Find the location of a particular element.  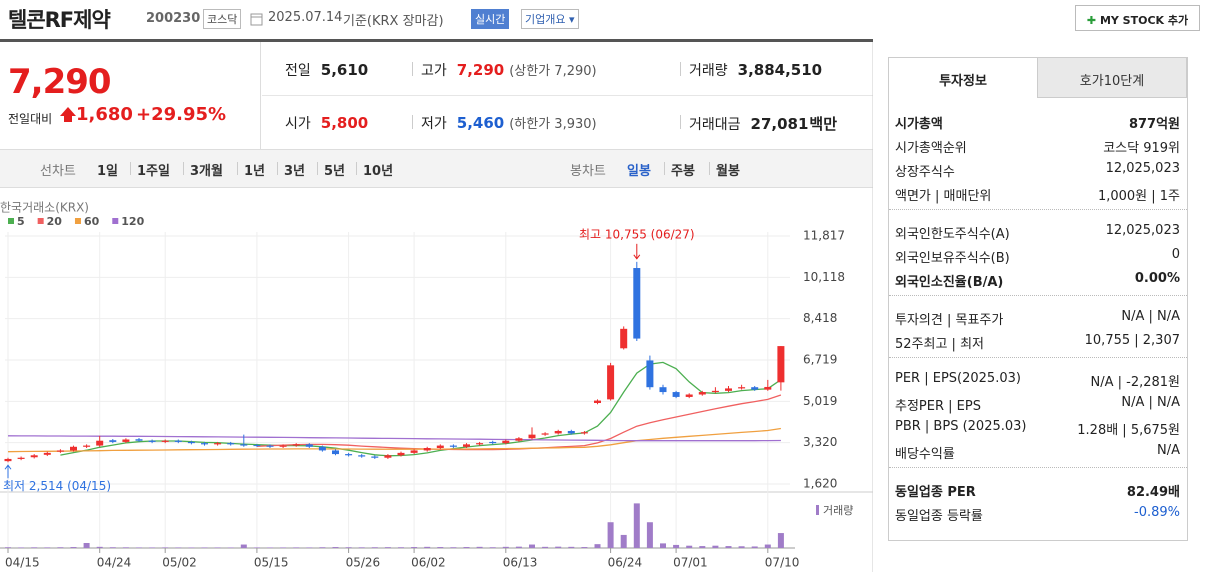

volume-legend-swatch is located at coordinates (817, 510).